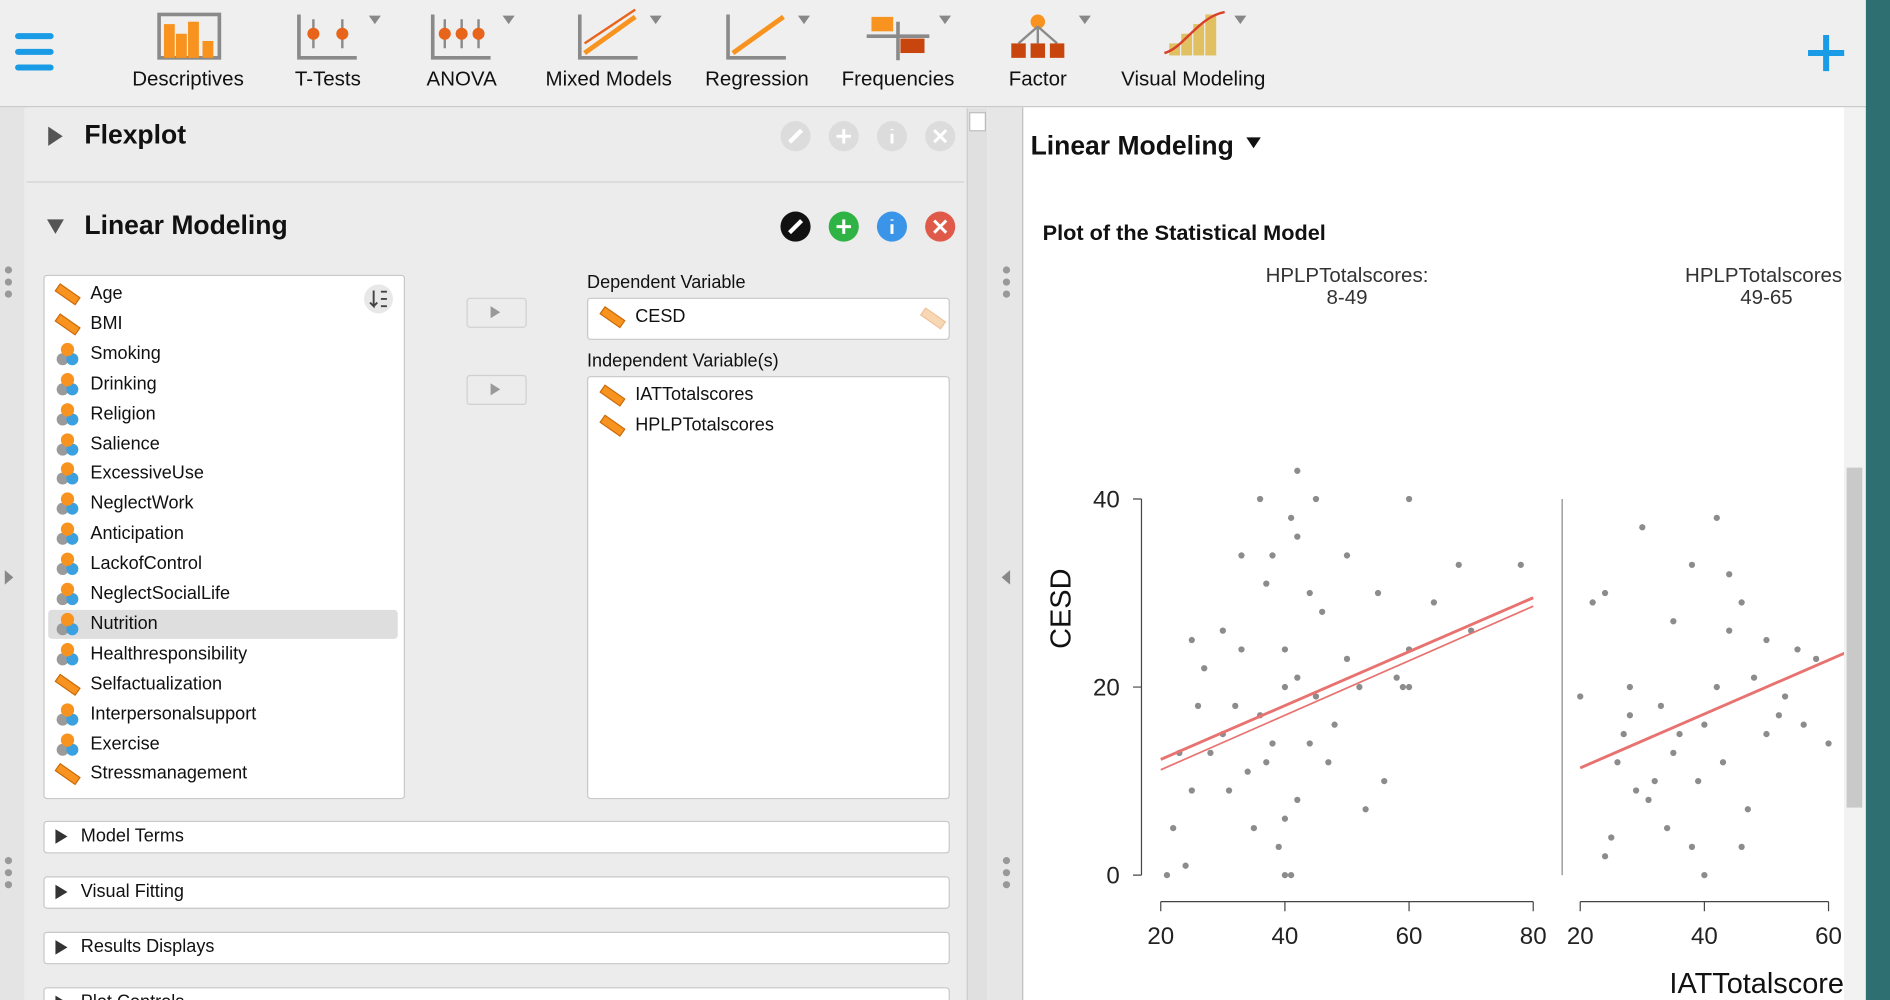 This screenshot has height=1000, width=1890. What do you see at coordinates (704, 425) in the screenshot?
I see `assigned-variable: HPLPTotalscores` at bounding box center [704, 425].